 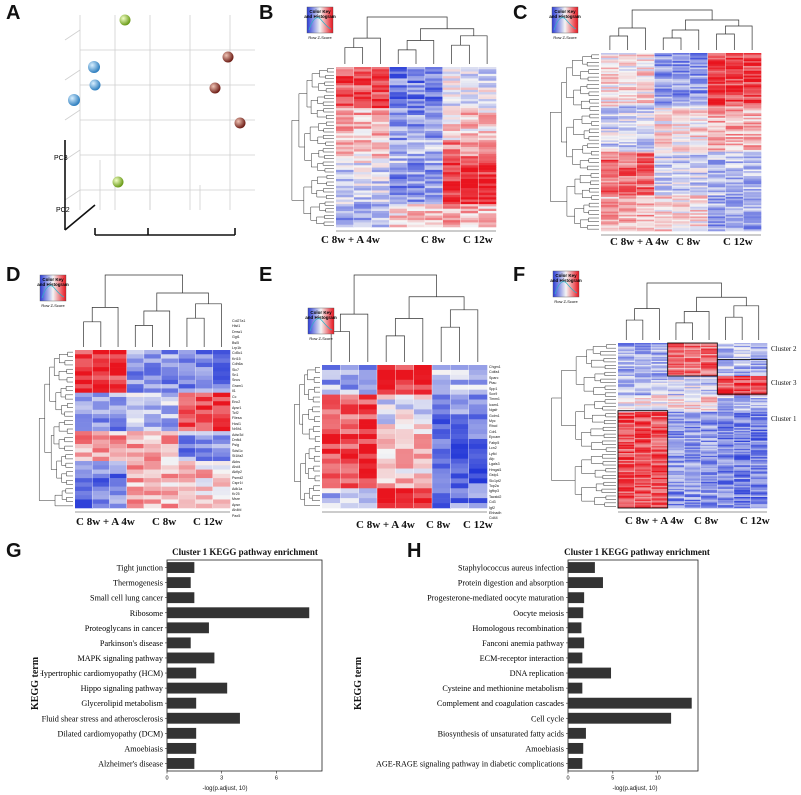 I want to click on gene-label: Myc, so click(x=492, y=421).